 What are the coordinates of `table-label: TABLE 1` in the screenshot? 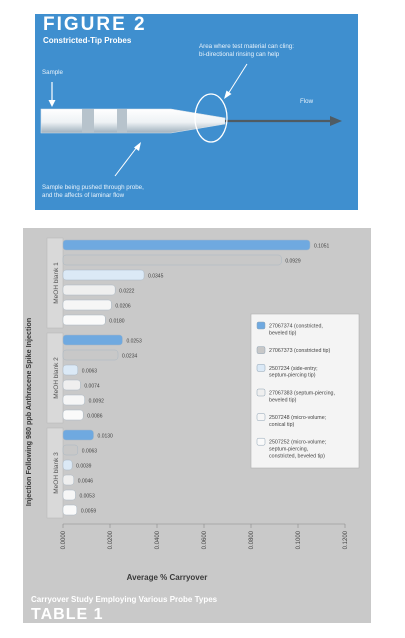 It's located at (67, 614).